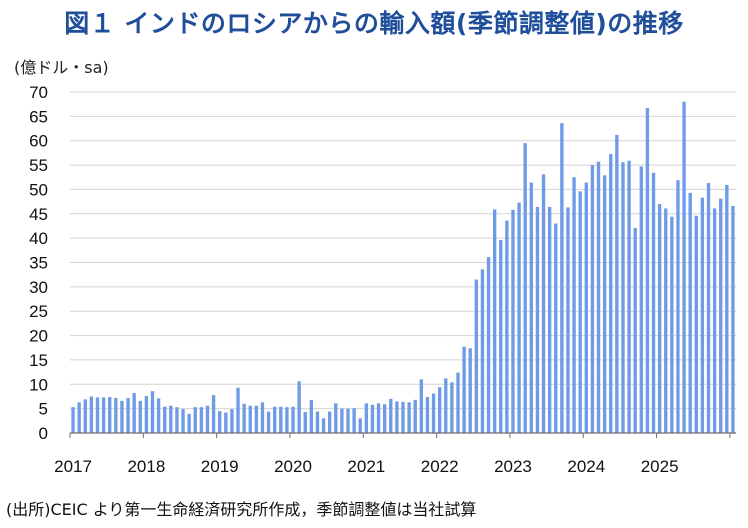 The width and height of the screenshot is (748, 528). I want to click on x-tick-label: 2024, so click(586, 466).